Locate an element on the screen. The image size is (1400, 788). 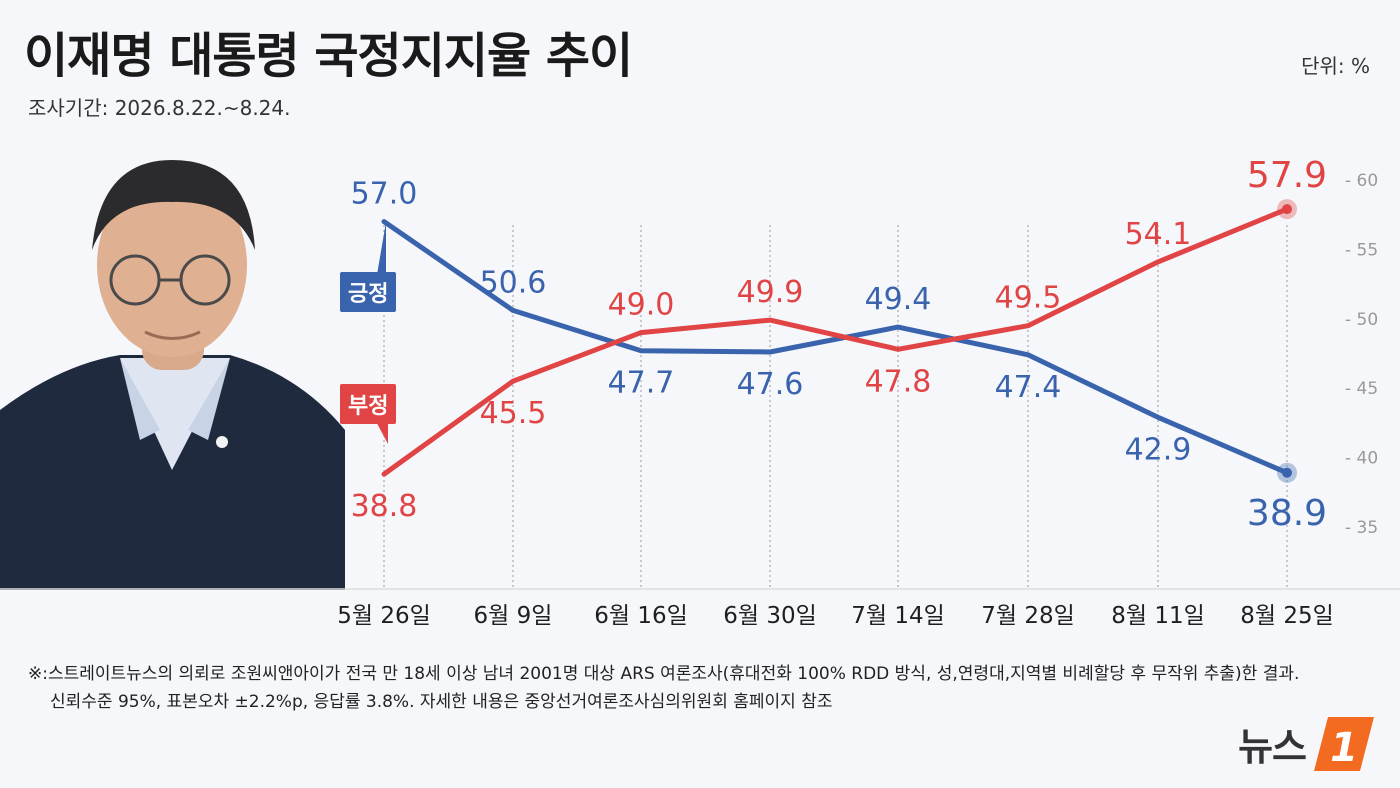
data-label-negative-5: 47.8 is located at coordinates (898, 381).